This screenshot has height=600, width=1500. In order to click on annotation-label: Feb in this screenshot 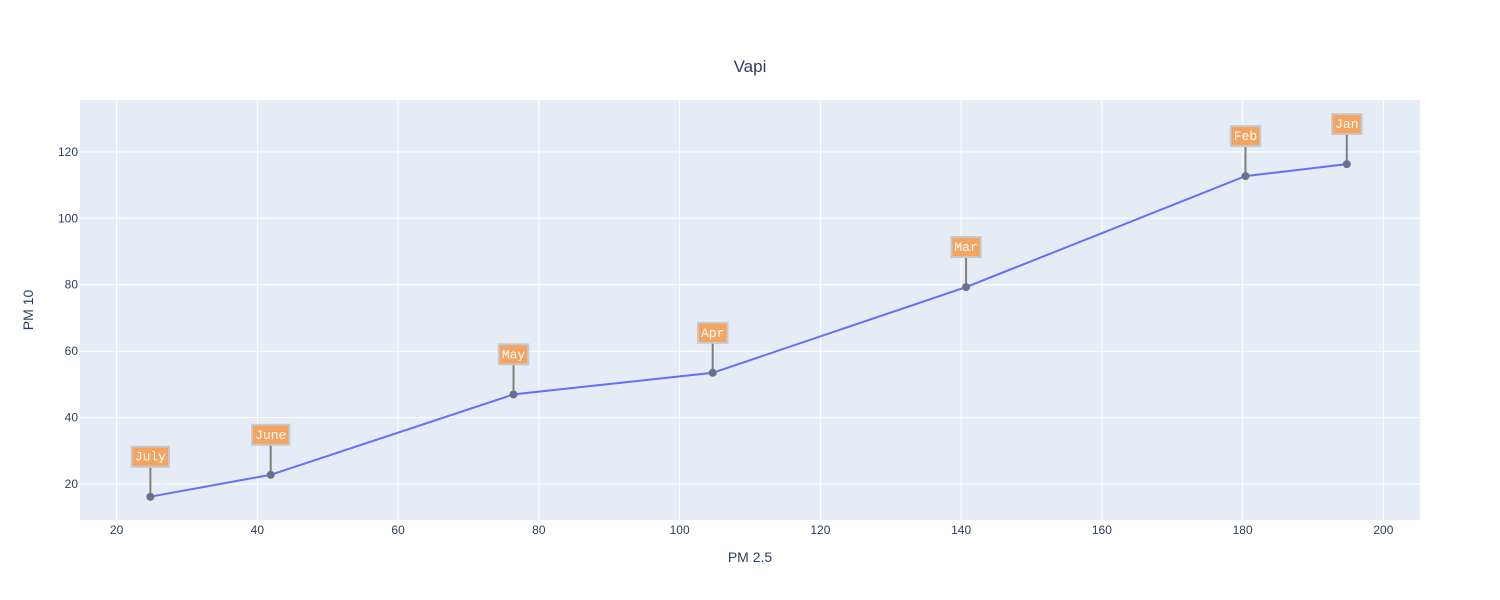, I will do `click(1245, 136)`.